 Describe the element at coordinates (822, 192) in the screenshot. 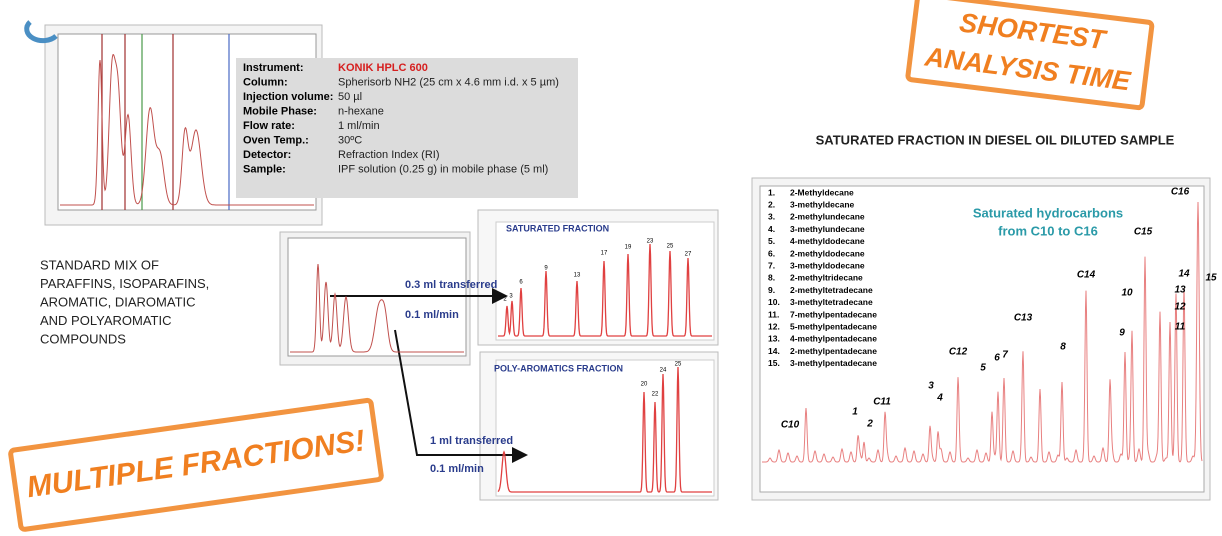

I see `legend-name: 2-Methyldecane` at that location.